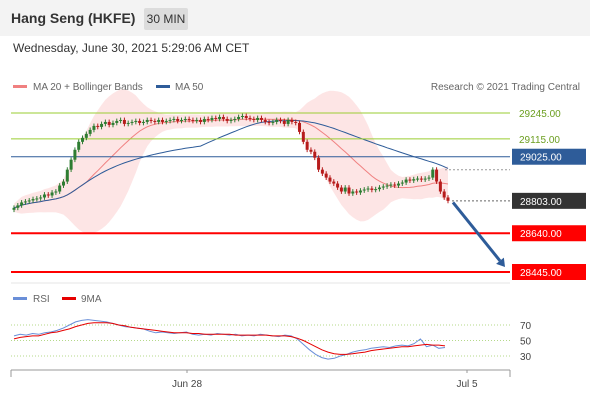 The width and height of the screenshot is (590, 400). I want to click on timeframe-button: 30 MIN, so click(166, 19).